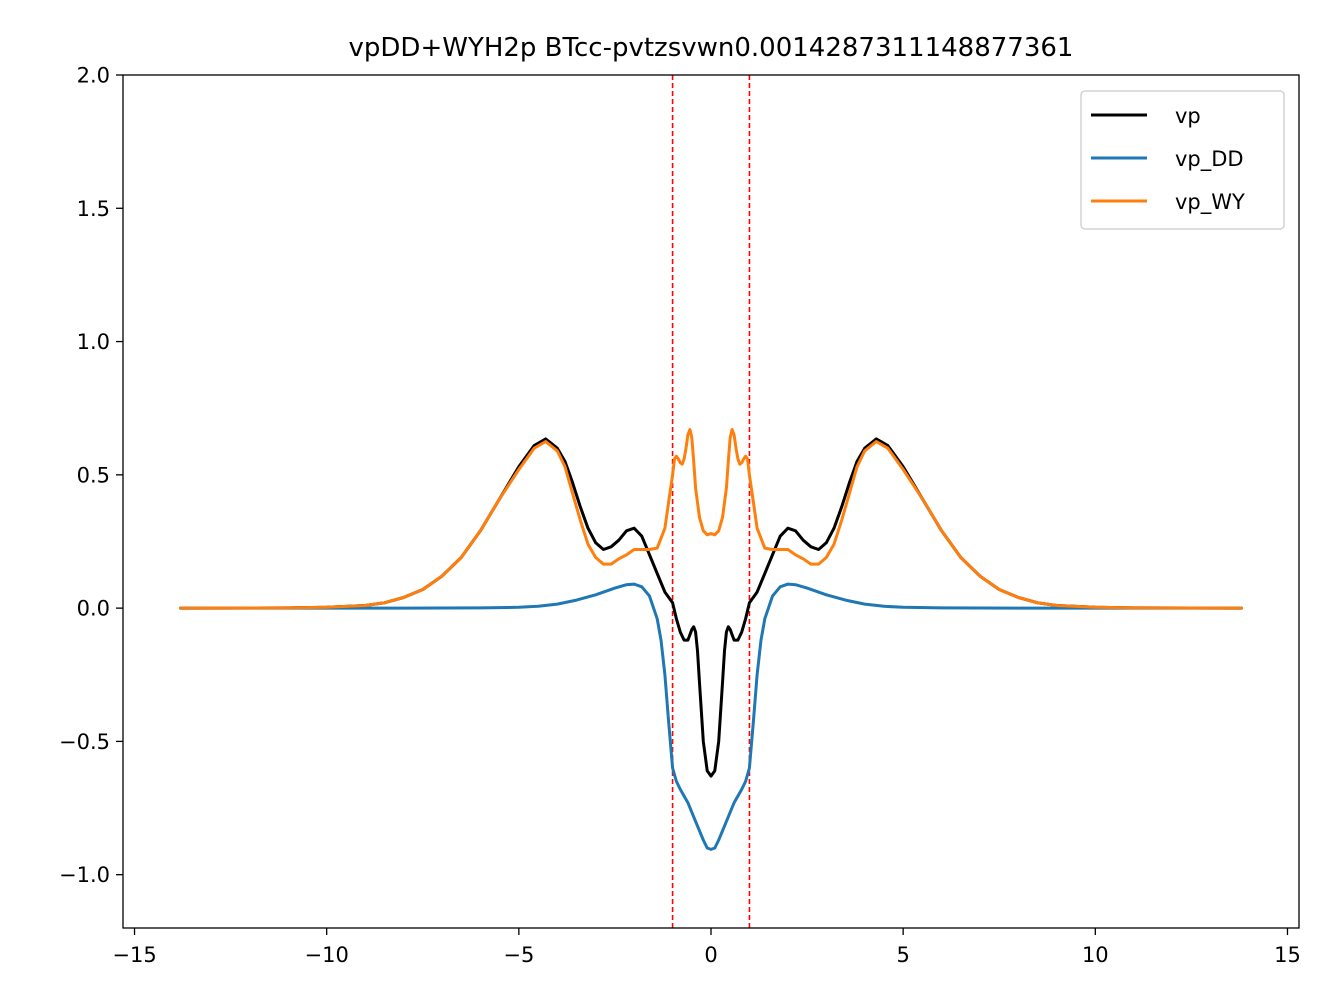 The height and width of the screenshot is (1008, 1344). I want to click on y-tick-label: −0.5, so click(84, 742).